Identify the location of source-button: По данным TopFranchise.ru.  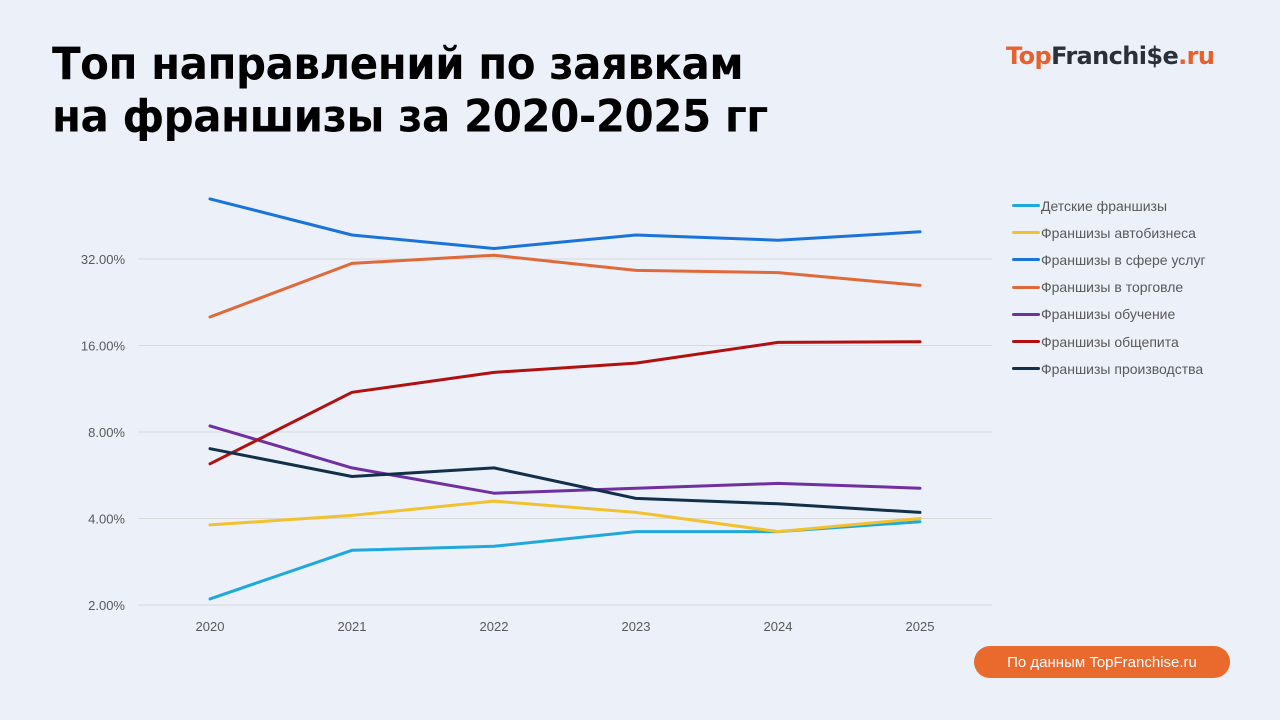
(1102, 662).